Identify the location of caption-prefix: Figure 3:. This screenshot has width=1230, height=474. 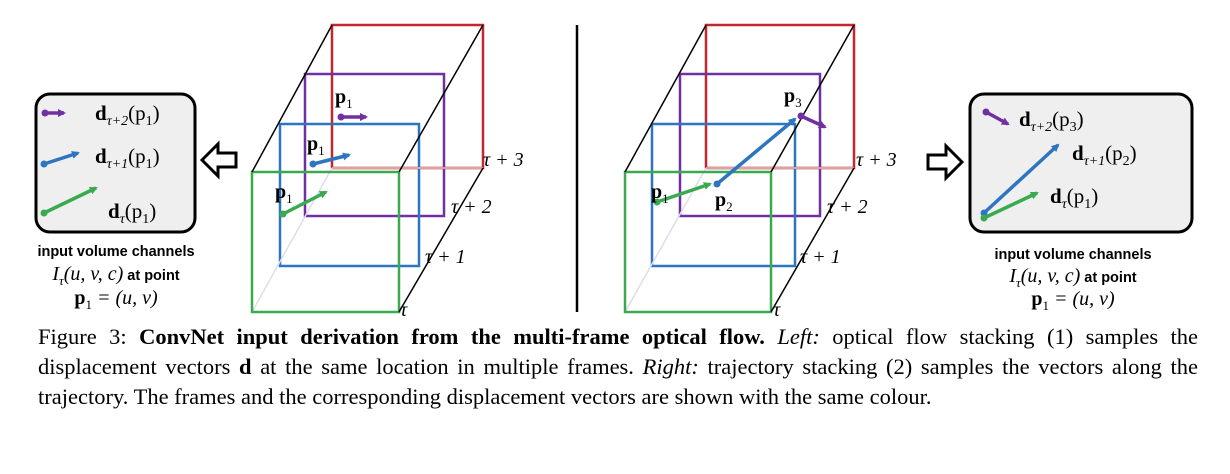
(89, 336).